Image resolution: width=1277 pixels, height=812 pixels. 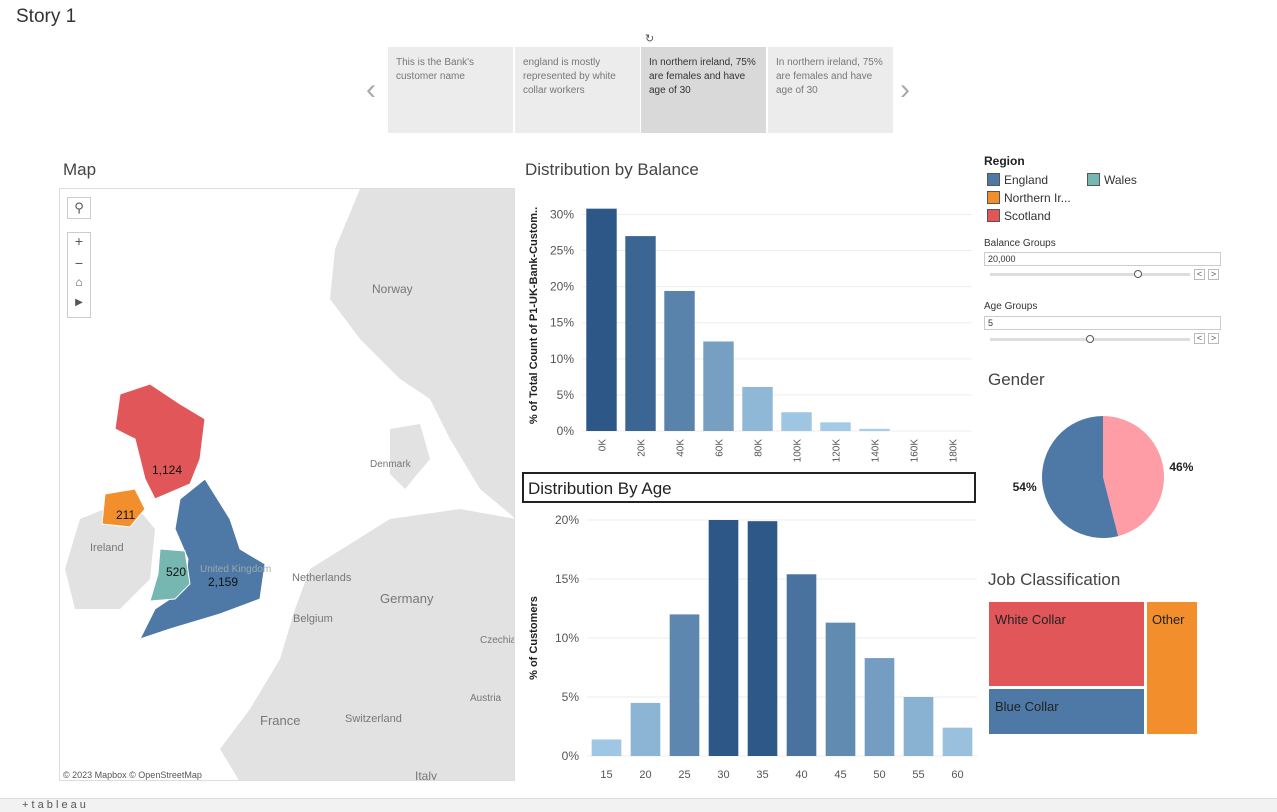 What do you see at coordinates (571, 756) in the screenshot?
I see `y-tick-label: 0%` at bounding box center [571, 756].